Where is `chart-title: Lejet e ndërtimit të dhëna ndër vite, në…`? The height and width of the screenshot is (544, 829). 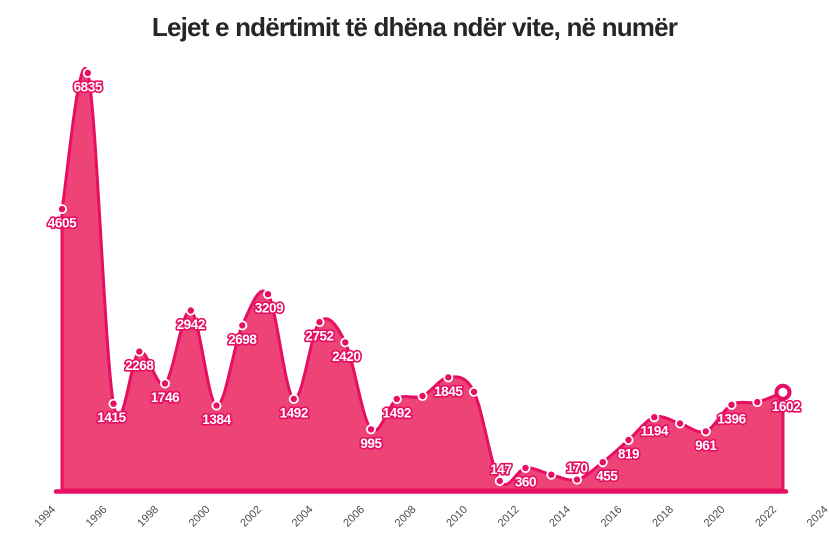 chart-title: Lejet e ndërtimit të dhëna ndër vite, në… is located at coordinates (414, 27).